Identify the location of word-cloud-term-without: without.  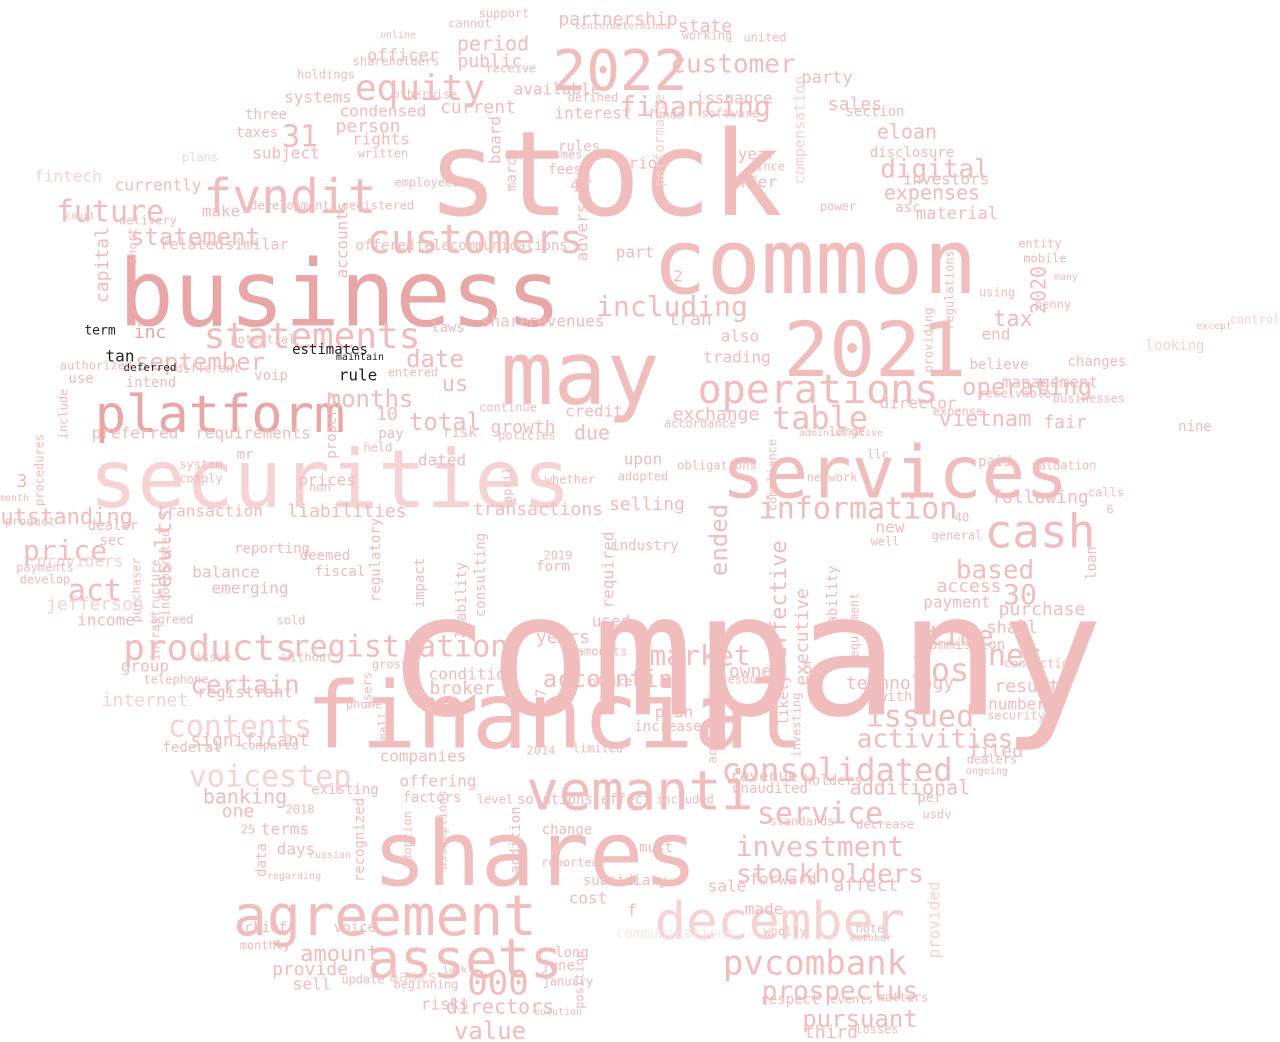
(308, 658).